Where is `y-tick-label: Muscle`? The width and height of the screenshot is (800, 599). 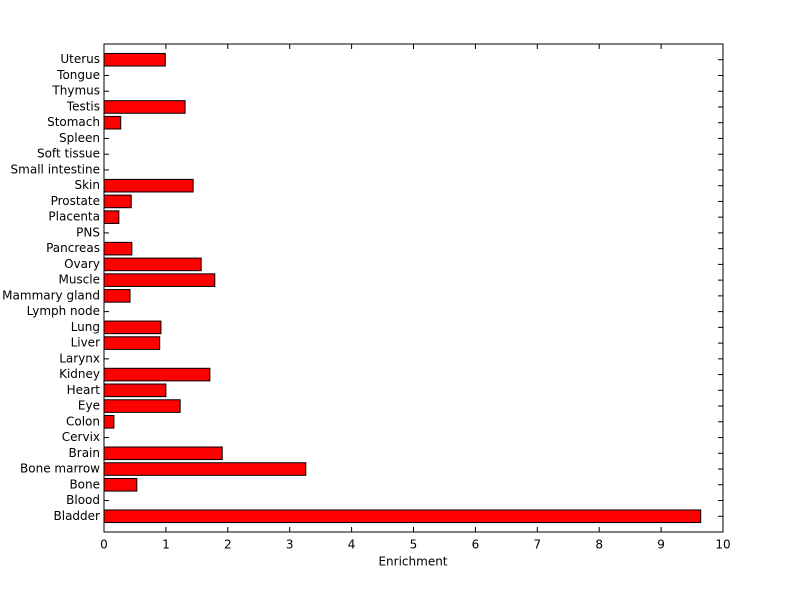 y-tick-label: Muscle is located at coordinates (79, 280).